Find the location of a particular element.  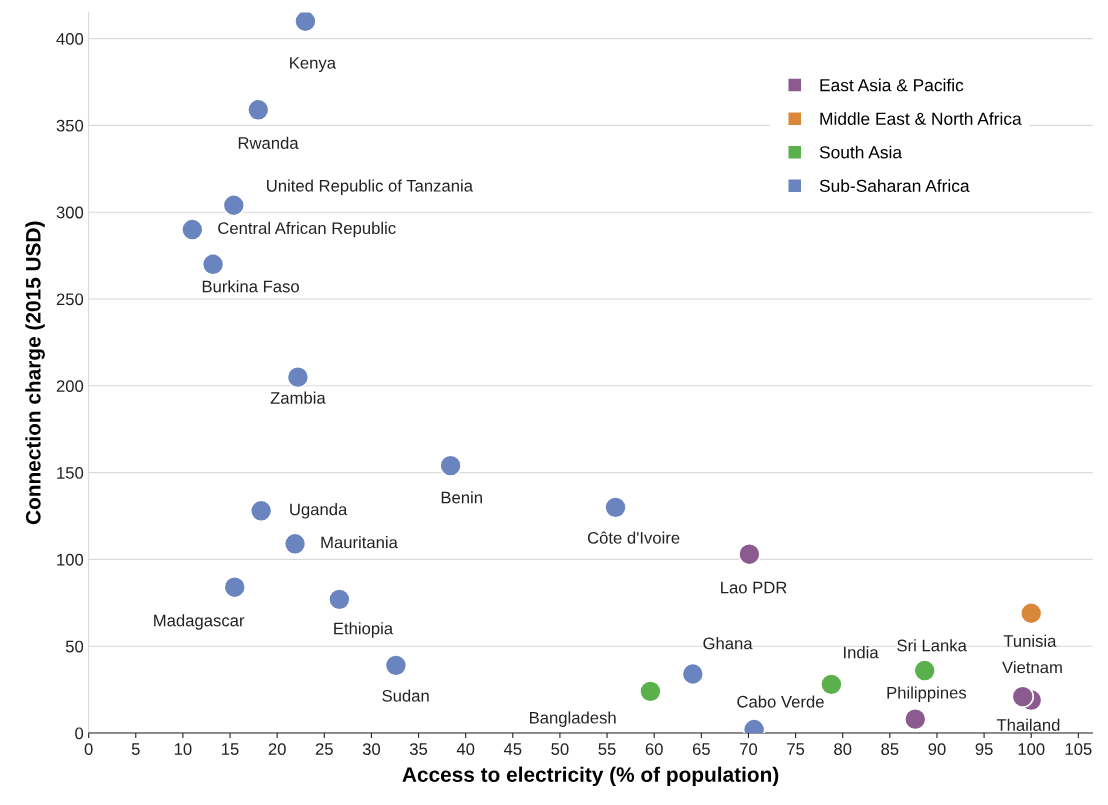

annotation: Thailand is located at coordinates (1028, 724).